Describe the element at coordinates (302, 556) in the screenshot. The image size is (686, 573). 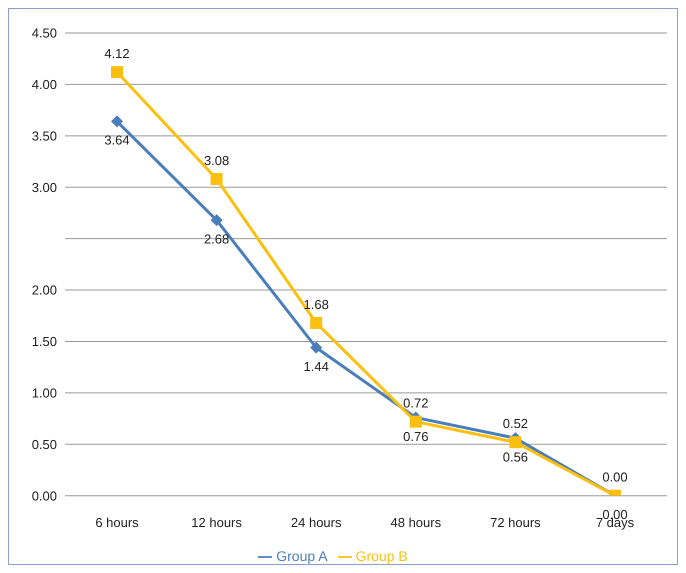
I see `legend-label: Group A` at that location.